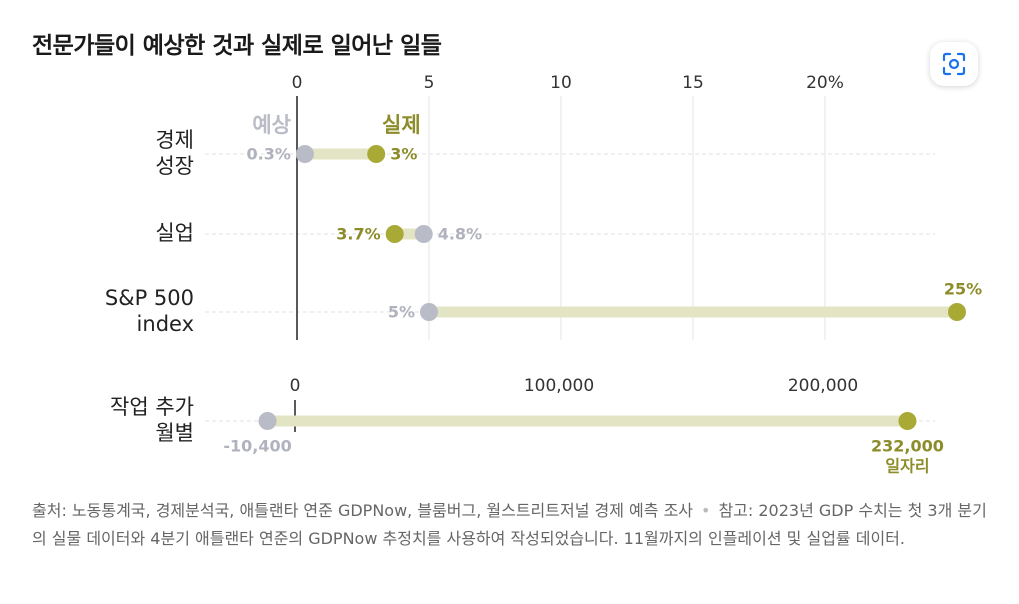  Describe the element at coordinates (559, 386) in the screenshot. I see `x-tick-label: 100,000` at that location.